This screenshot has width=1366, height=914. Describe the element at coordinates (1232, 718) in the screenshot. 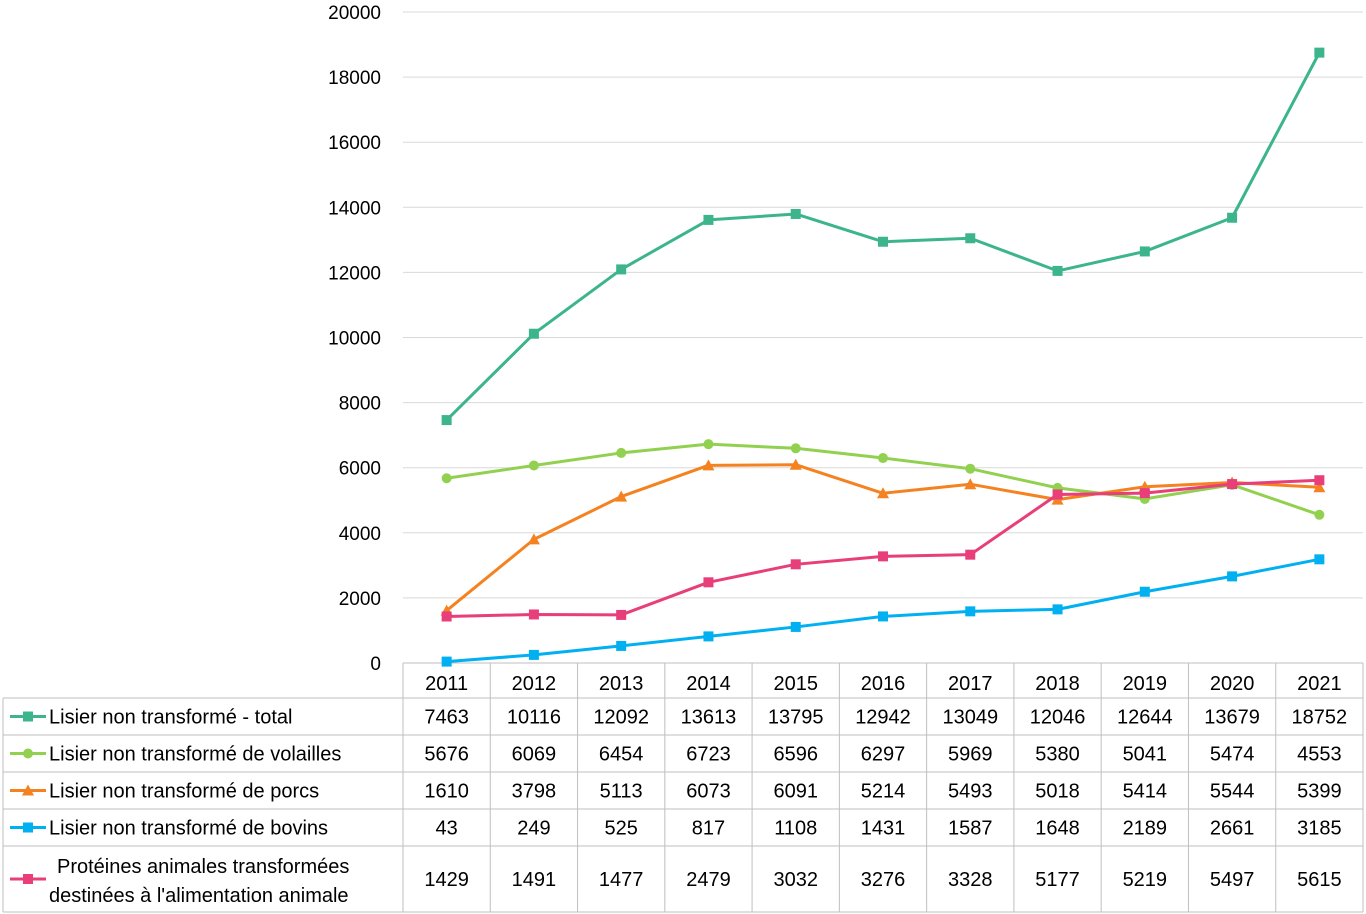

I see `table-cell-value: 13679` at that location.